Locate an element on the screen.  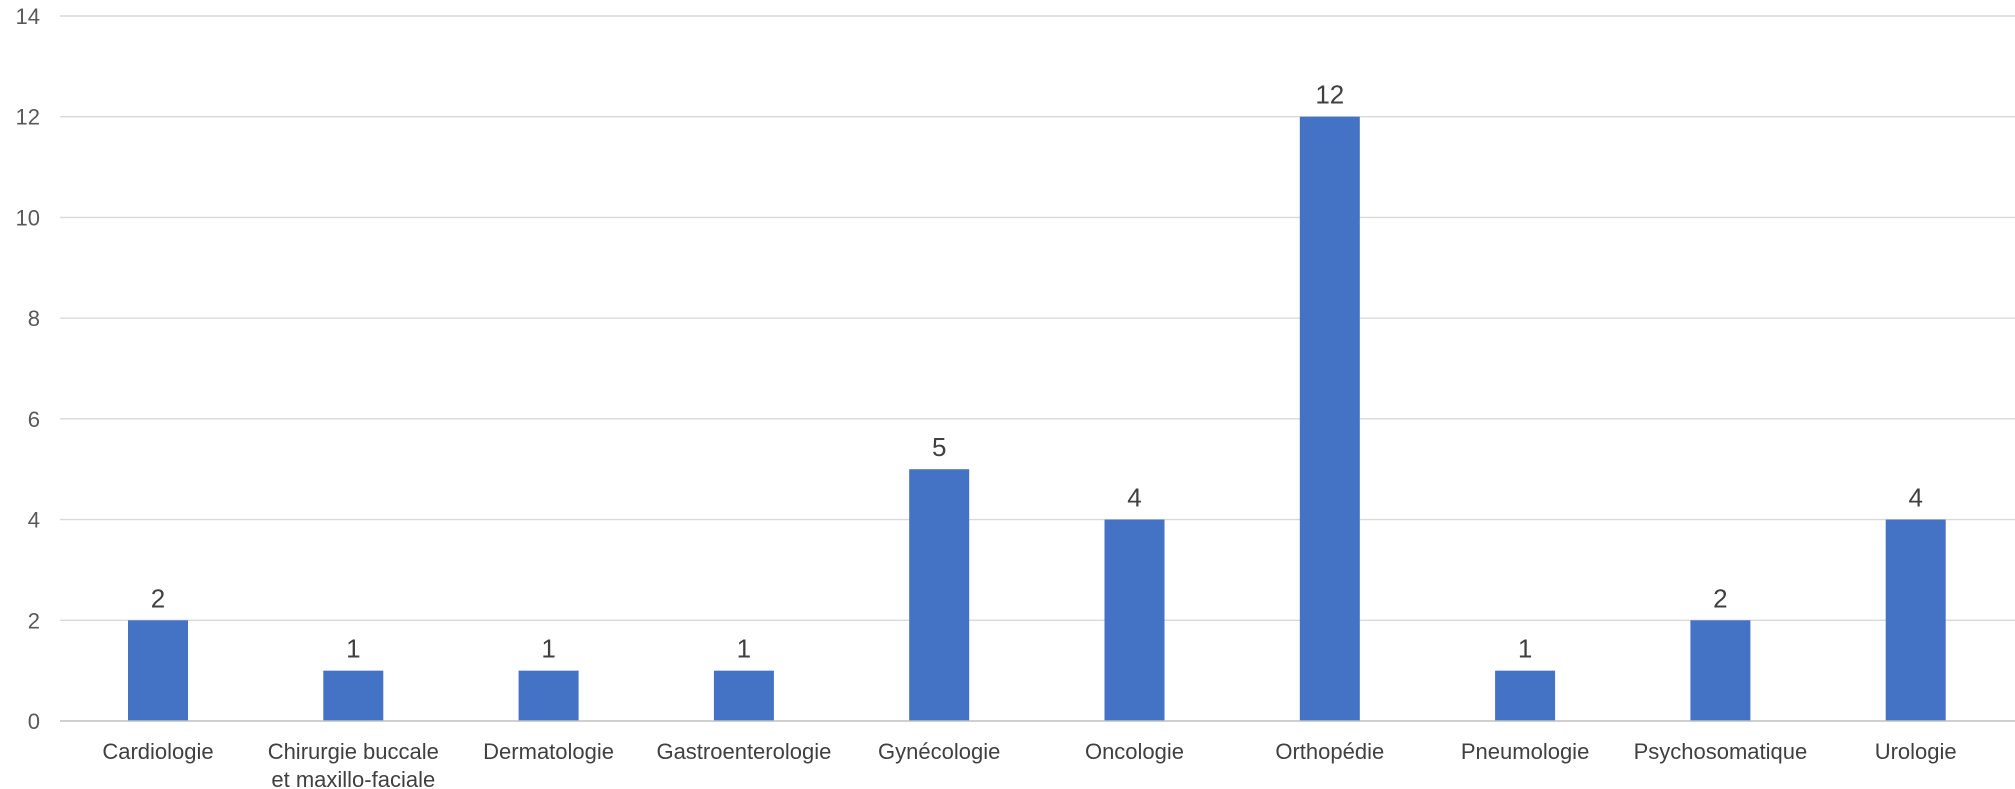
y-tick-label: 2 is located at coordinates (34, 620).